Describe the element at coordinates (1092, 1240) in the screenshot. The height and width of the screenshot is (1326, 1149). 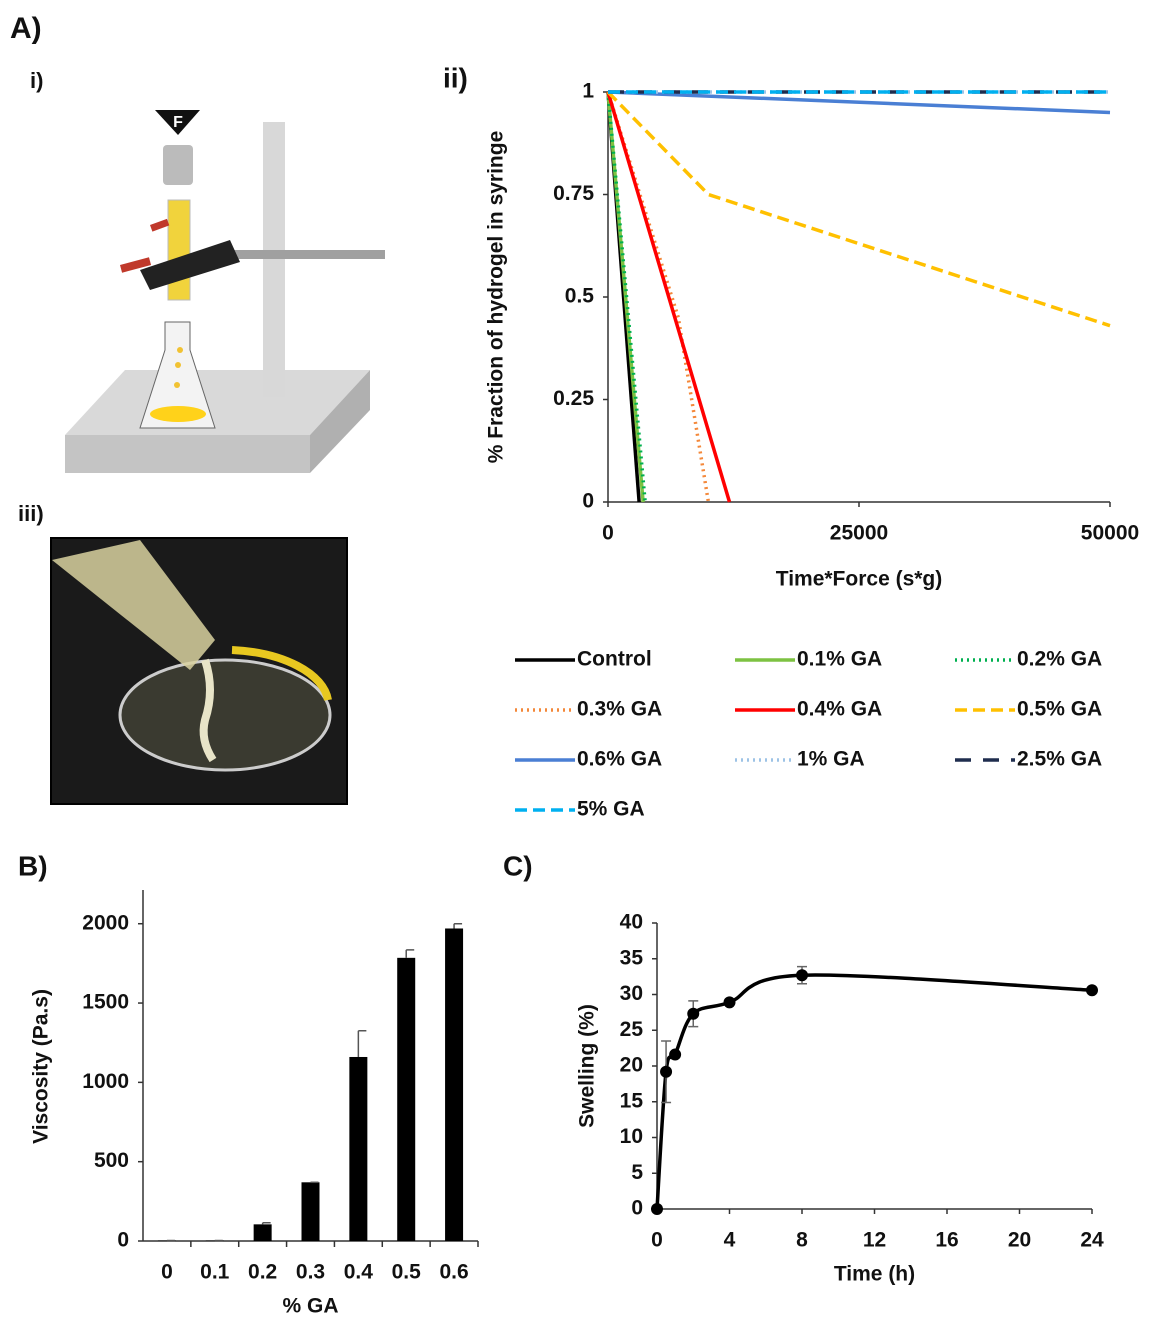
I see `x-tick-label: 24` at that location.